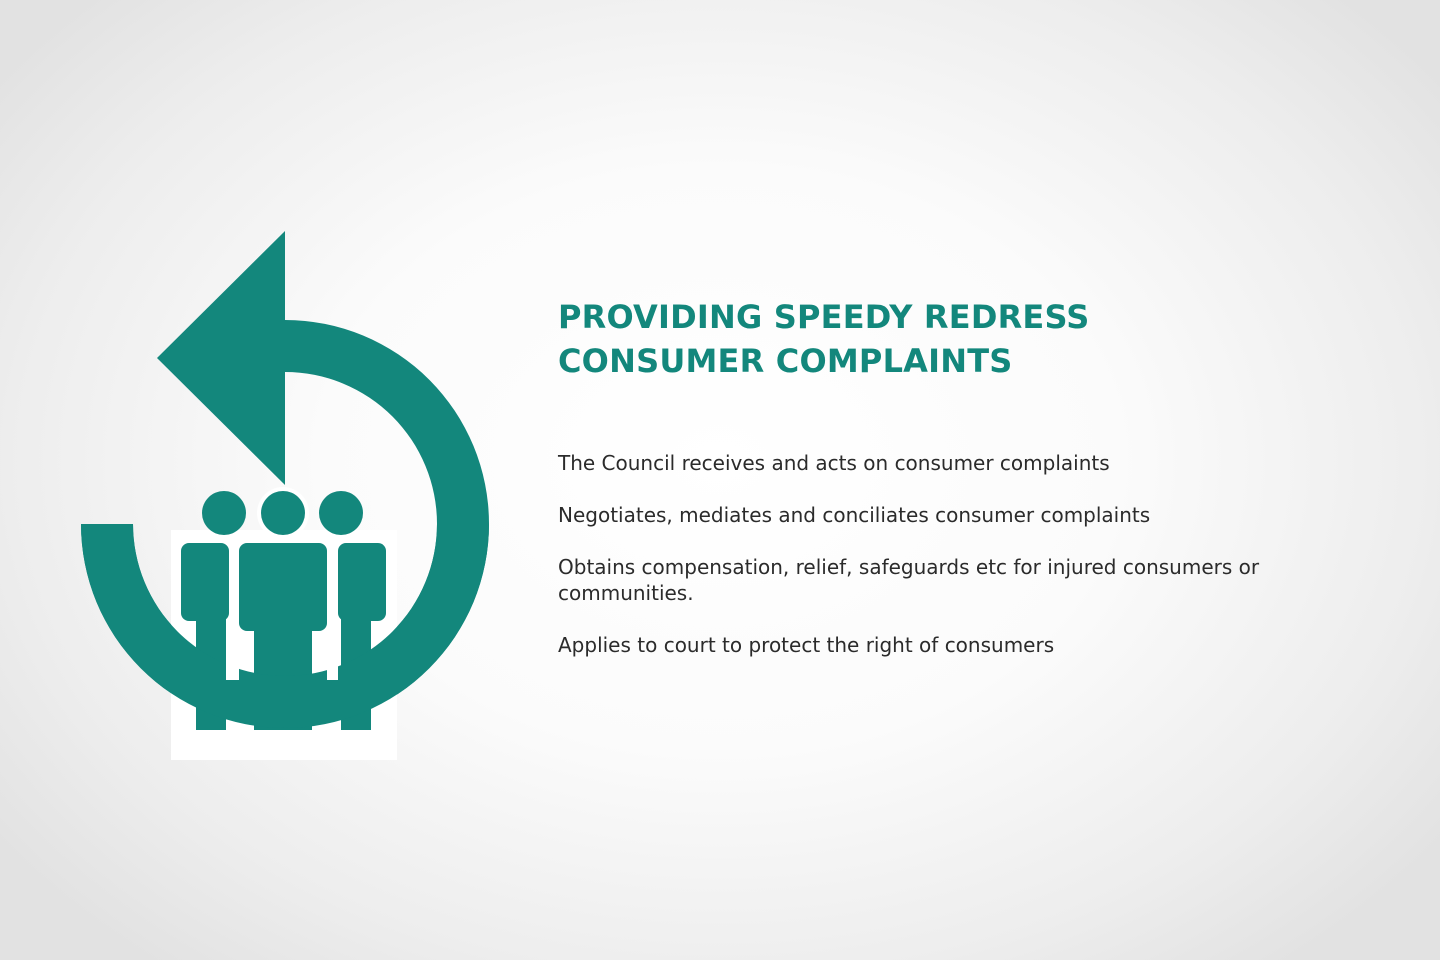 The width and height of the screenshot is (1440, 960). Describe the element at coordinates (285, 479) in the screenshot. I see `redress-arrow-icon` at that location.